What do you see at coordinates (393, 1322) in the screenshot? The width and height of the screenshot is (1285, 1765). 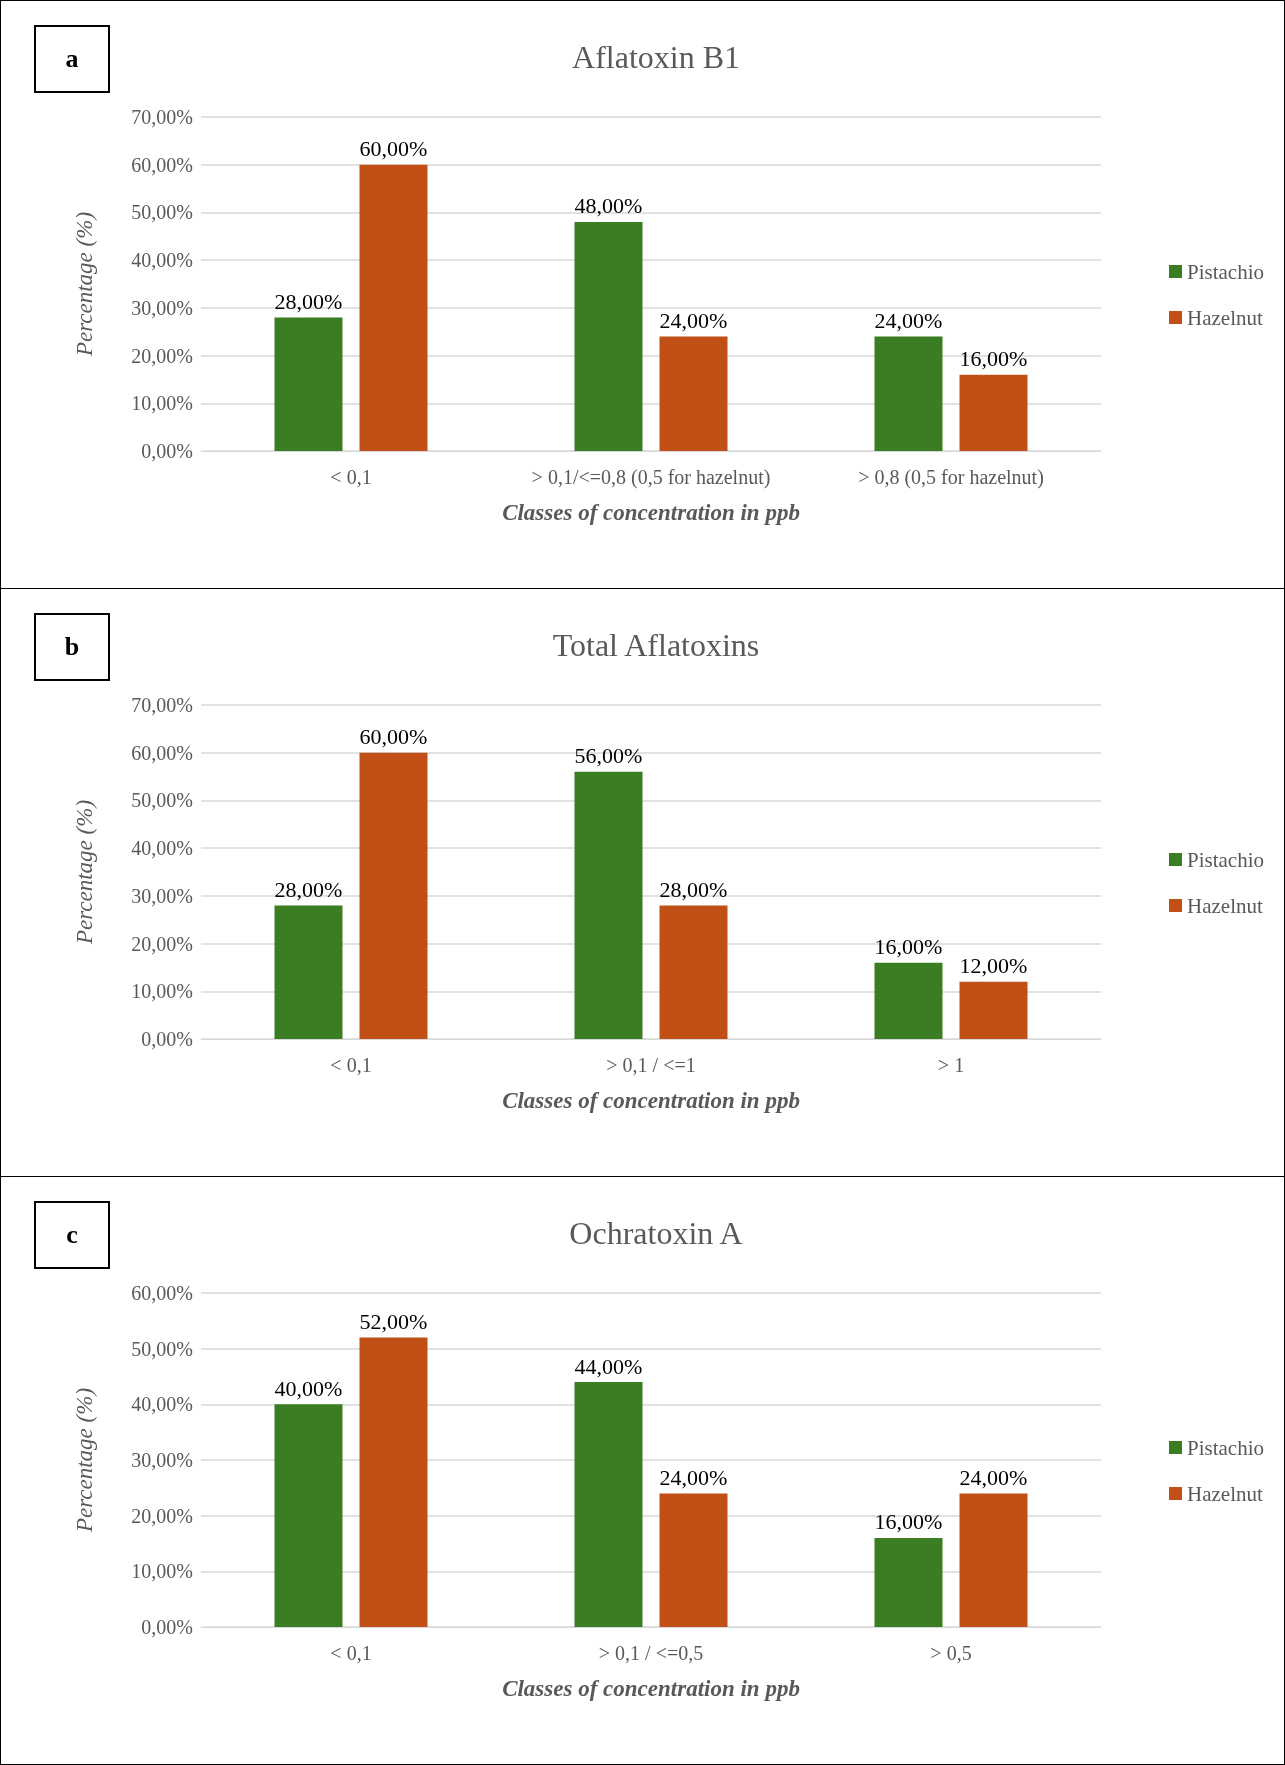 I see `data-label: 52,00%` at bounding box center [393, 1322].